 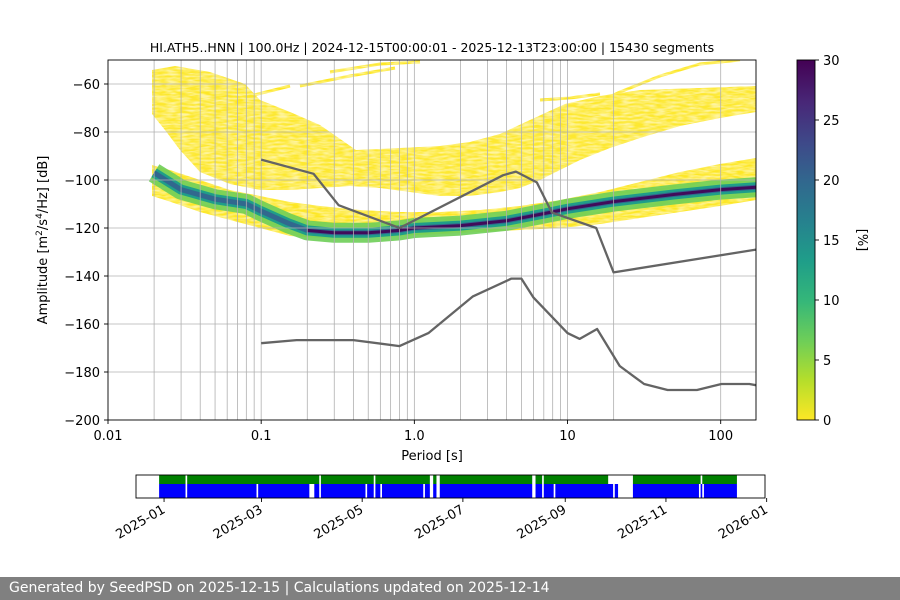 What do you see at coordinates (82, 373) in the screenshot?
I see `y-tick-label: −180` at bounding box center [82, 373].